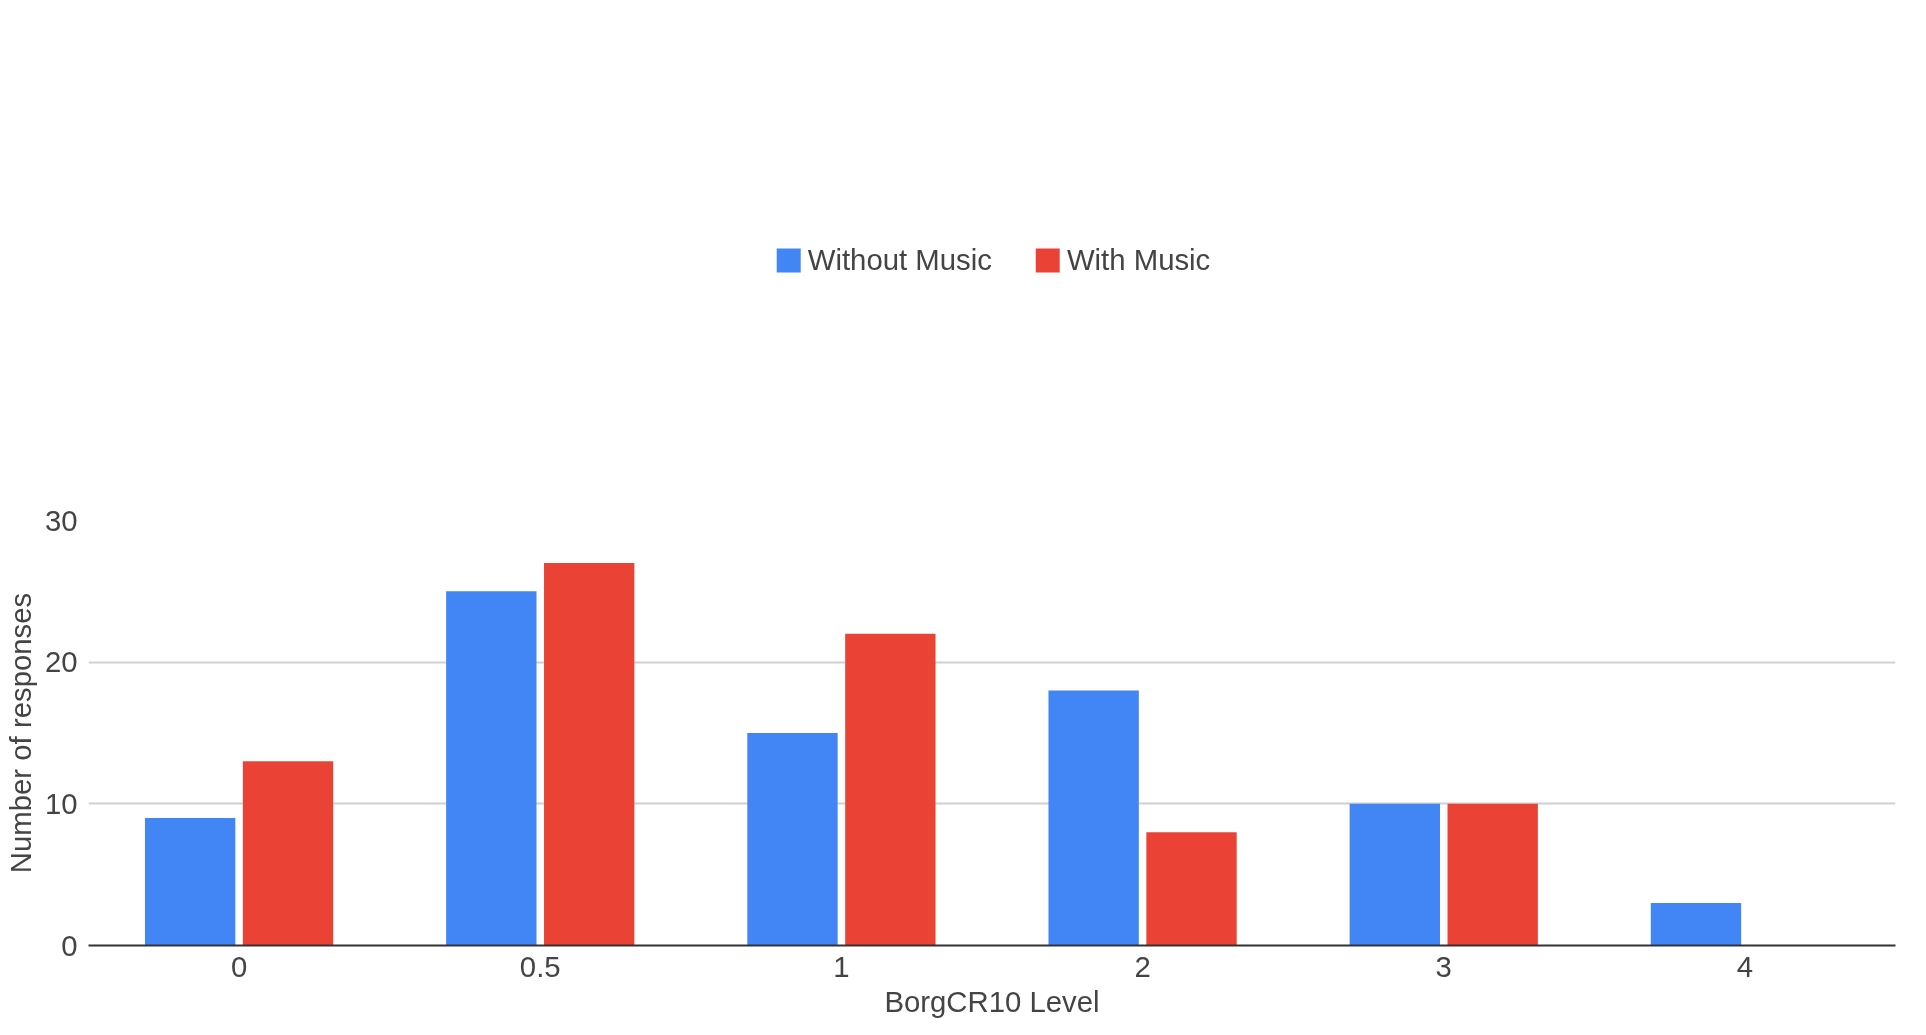 This screenshot has height=1035, width=1926. What do you see at coordinates (1142, 966) in the screenshot?
I see `x-tick-label: 2` at bounding box center [1142, 966].